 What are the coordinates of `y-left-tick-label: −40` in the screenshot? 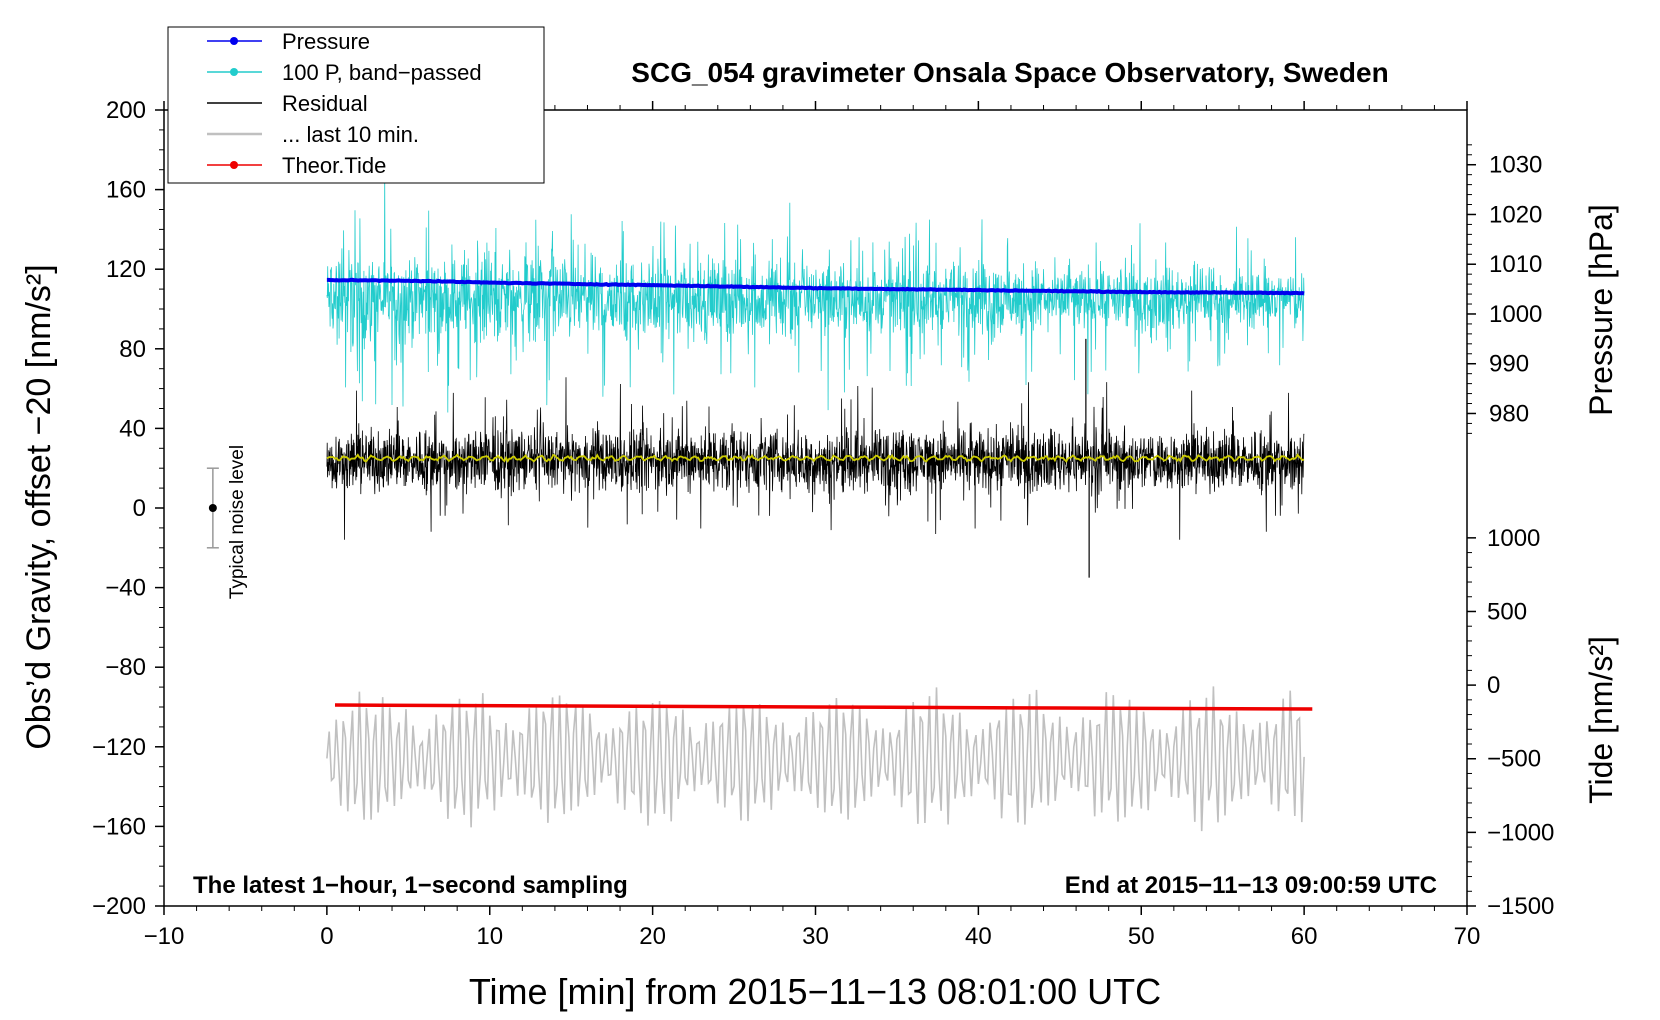 It's located at (125, 588).